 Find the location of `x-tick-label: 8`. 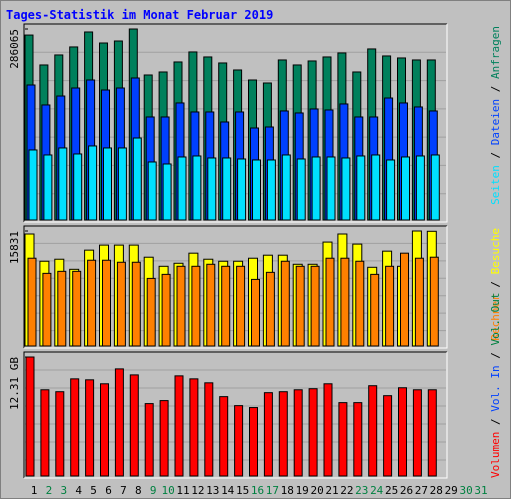

x-tick-label: 8 is located at coordinates (138, 490).